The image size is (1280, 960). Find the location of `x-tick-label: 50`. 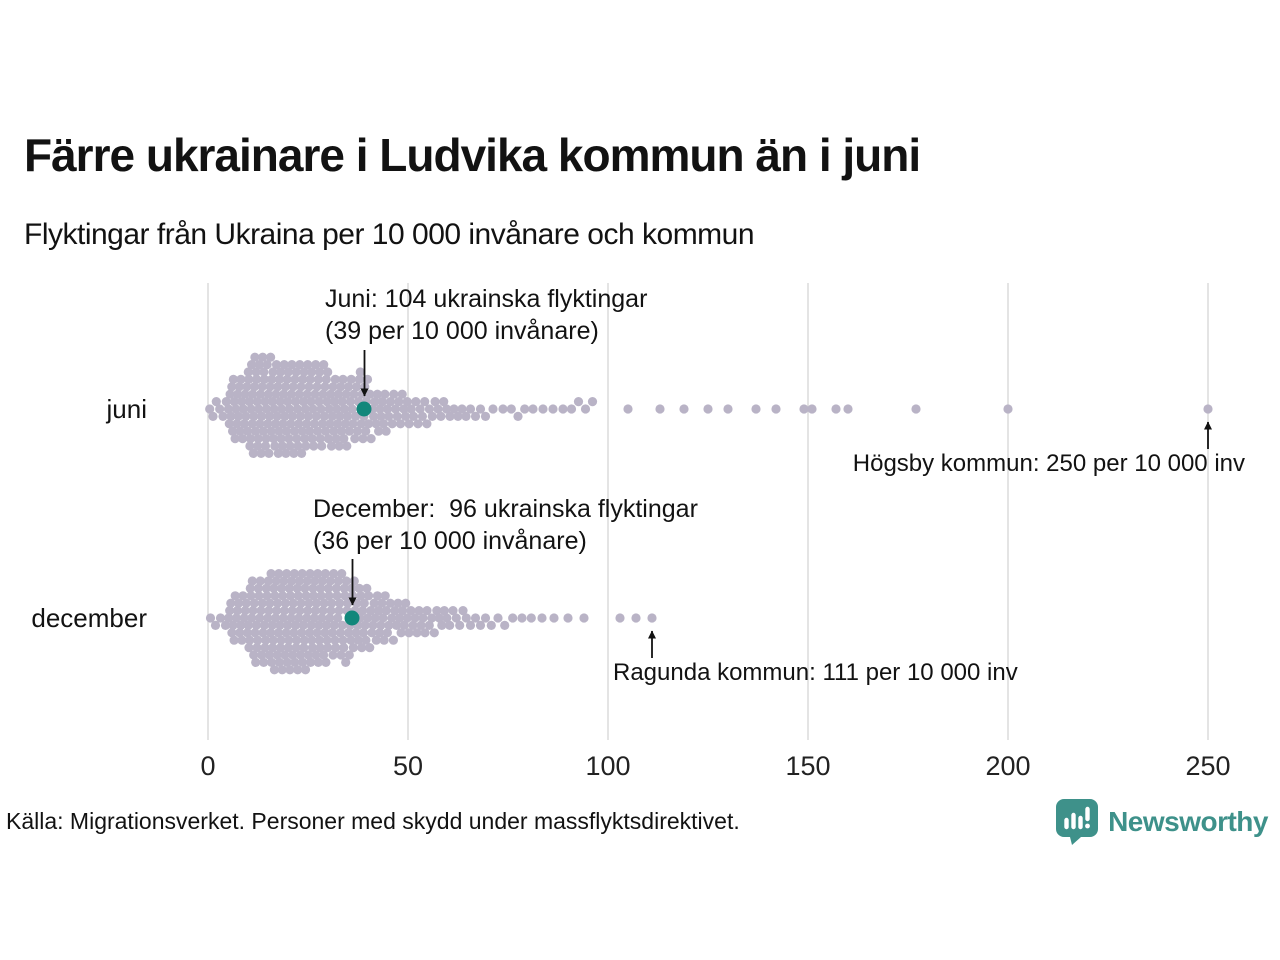

x-tick-label: 50 is located at coordinates (408, 766).